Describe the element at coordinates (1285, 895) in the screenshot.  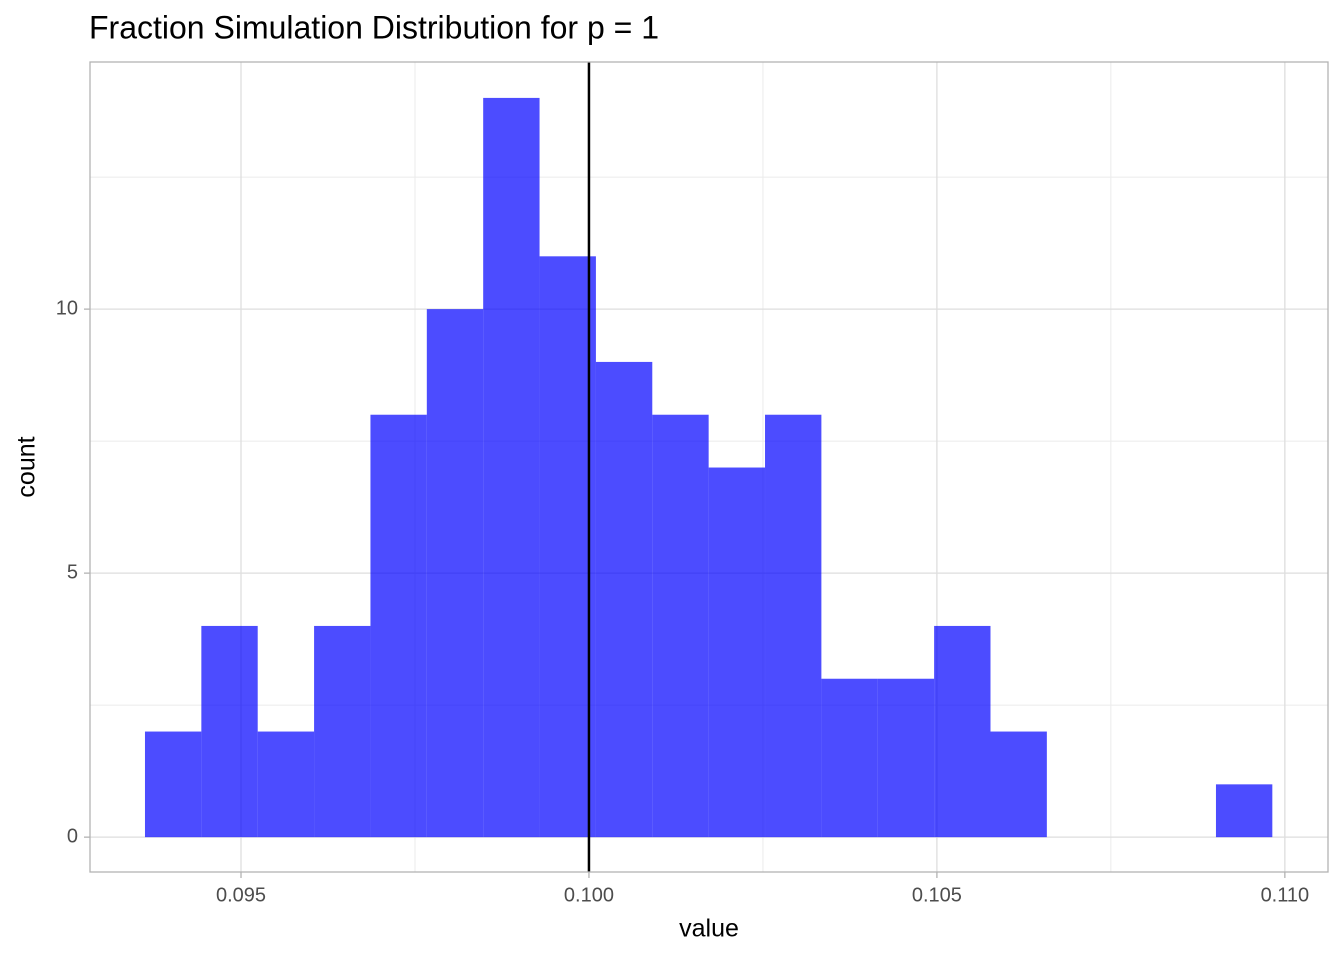
I see `x-tick-label: 0.110` at that location.